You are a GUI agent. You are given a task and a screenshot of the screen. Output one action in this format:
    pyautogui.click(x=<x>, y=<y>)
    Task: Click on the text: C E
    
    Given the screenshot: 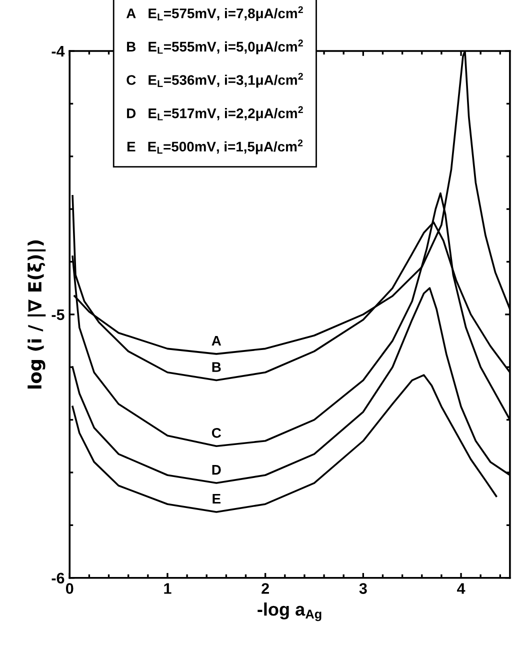 What is the action you would take?
    pyautogui.click(x=141, y=80)
    